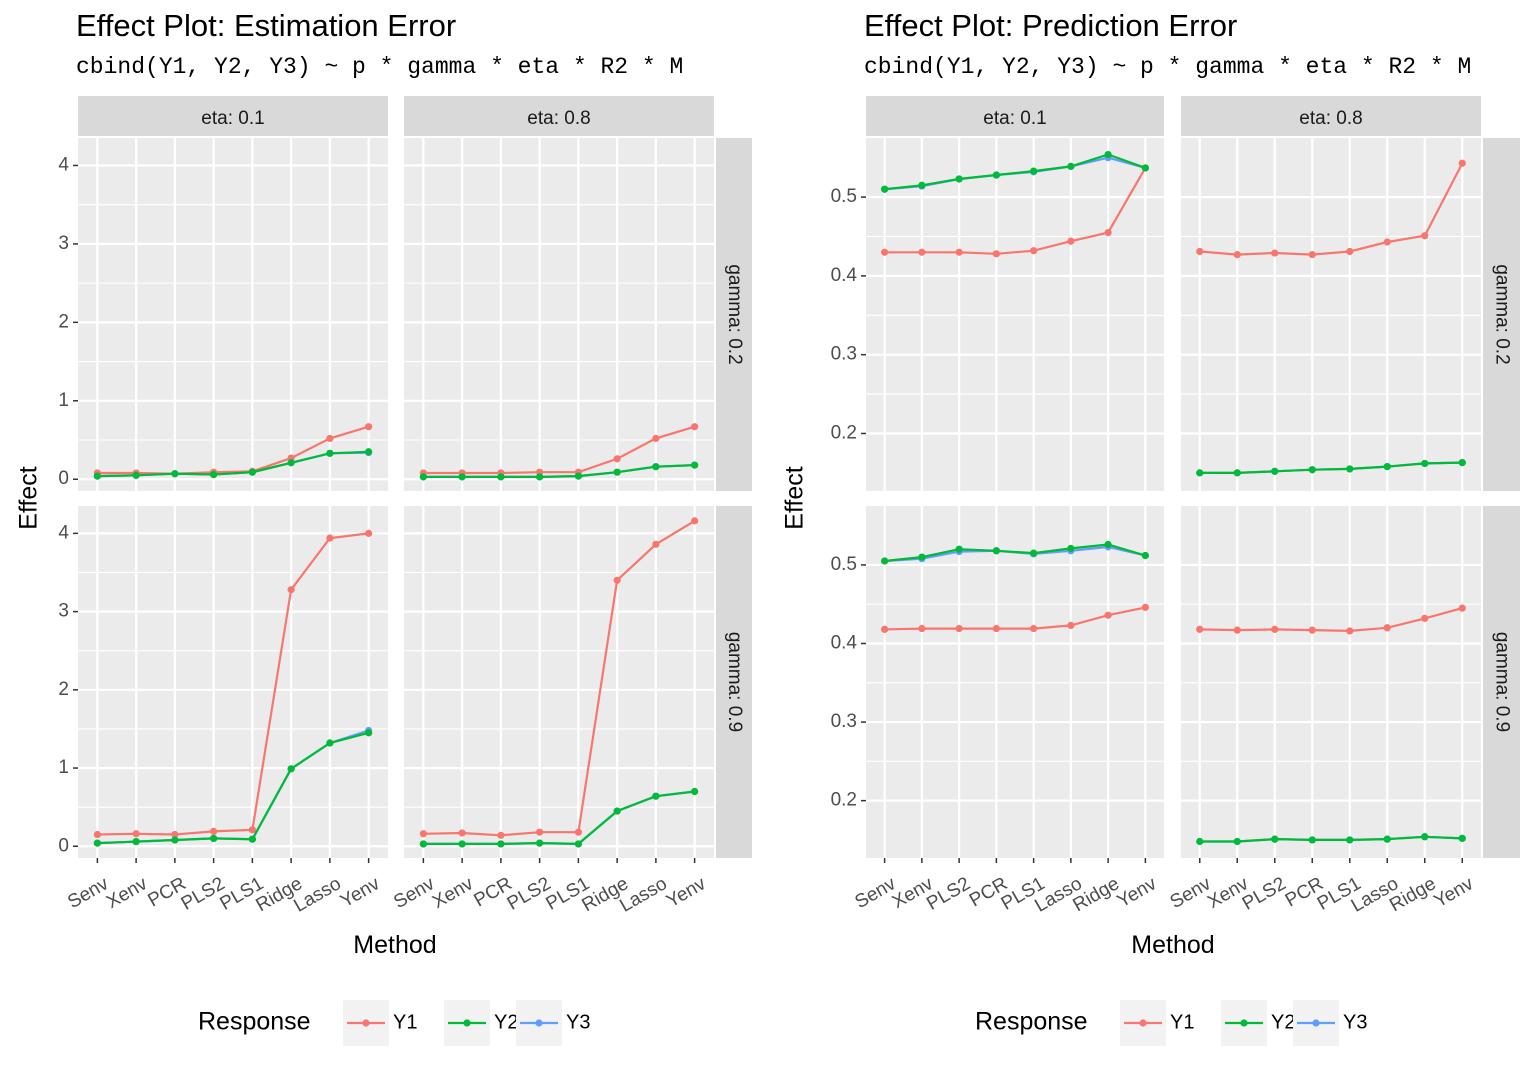  Describe the element at coordinates (63, 400) in the screenshot. I see `y-tick-label: 1` at that location.